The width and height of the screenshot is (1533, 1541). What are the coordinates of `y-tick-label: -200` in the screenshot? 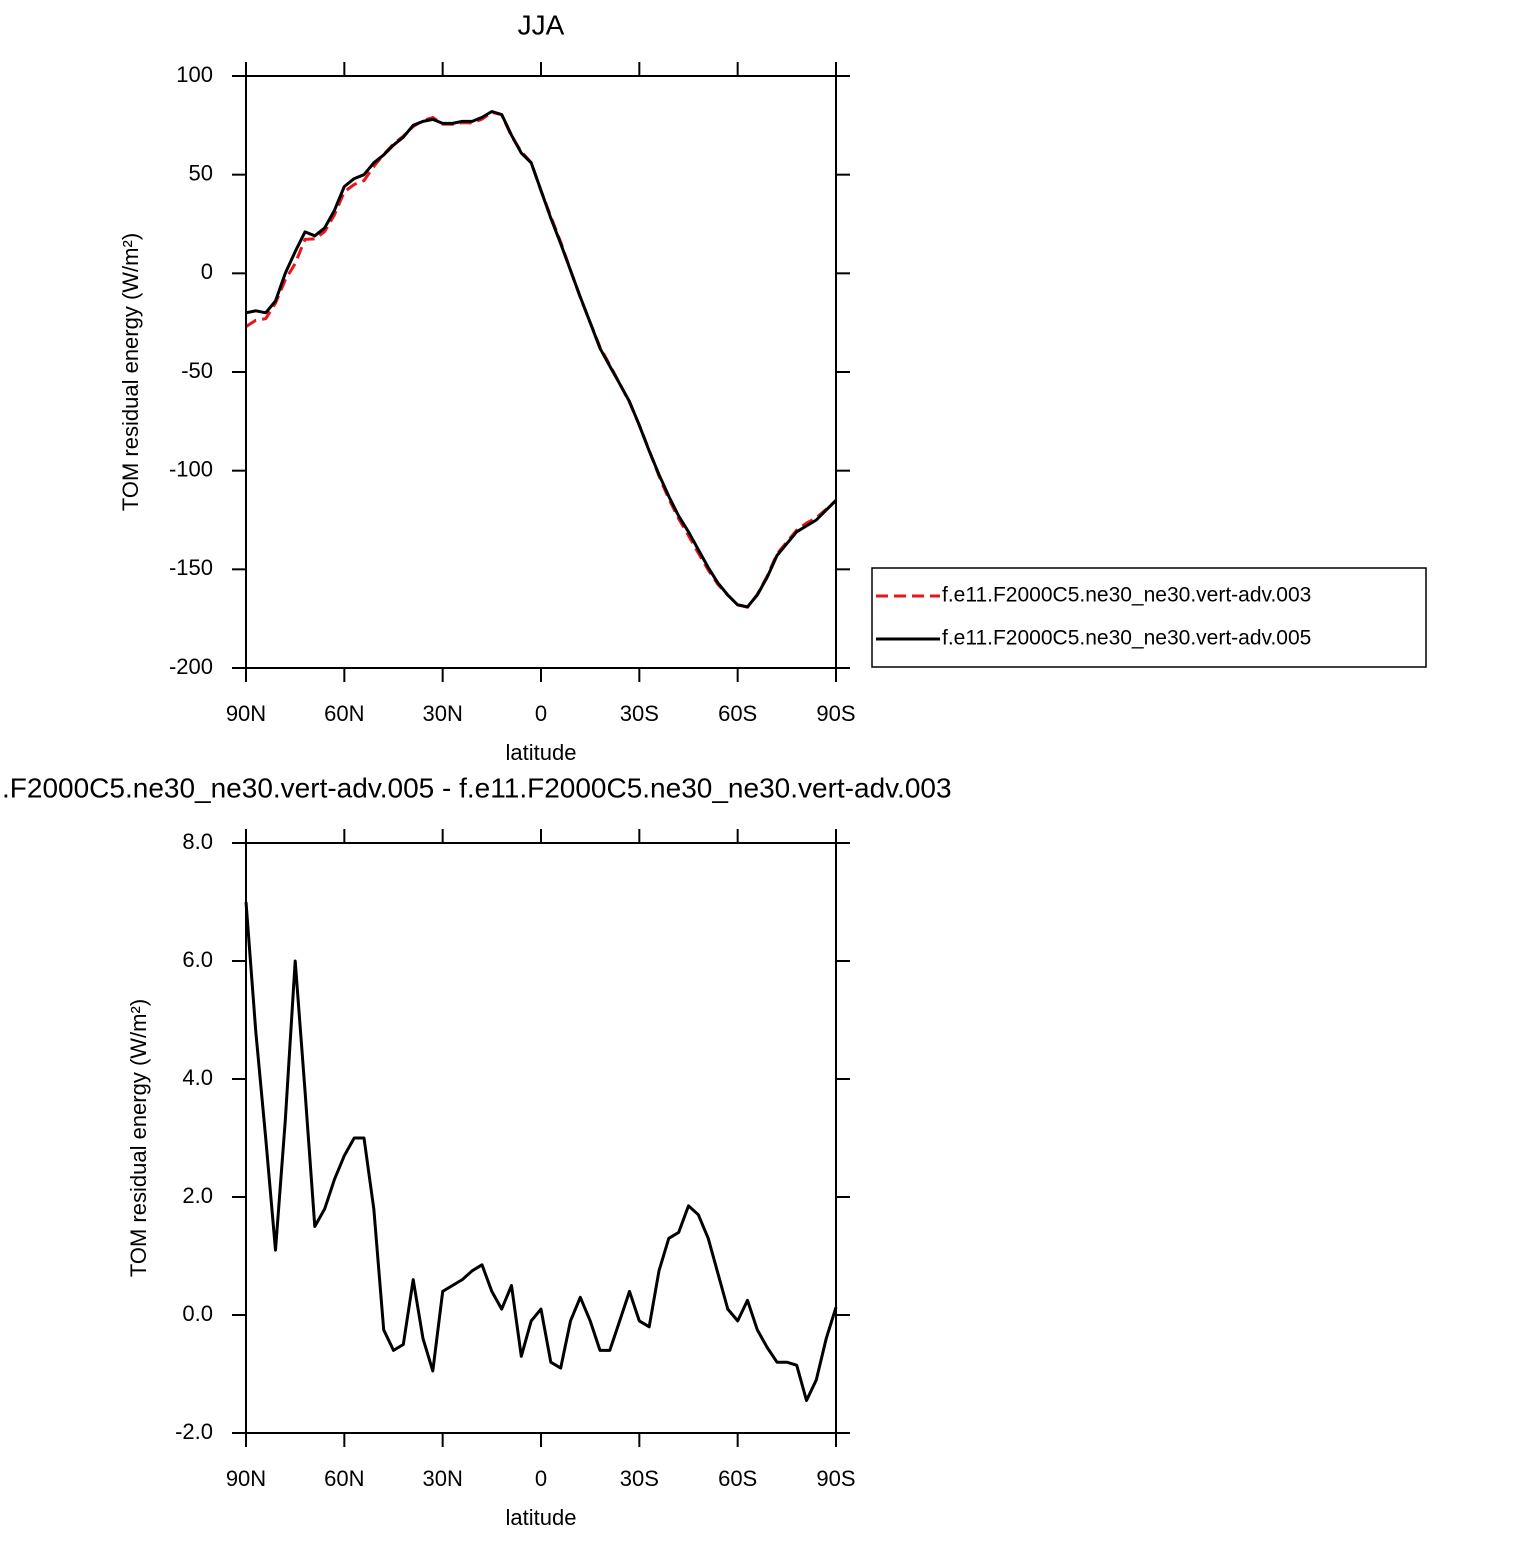 It's located at (191, 666).